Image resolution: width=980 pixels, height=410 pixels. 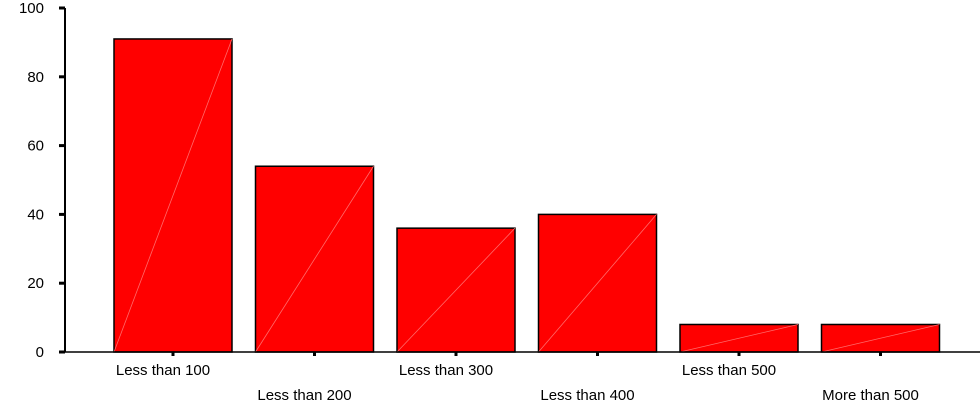 I want to click on x-tick-label: Less than 200, so click(x=304, y=395).